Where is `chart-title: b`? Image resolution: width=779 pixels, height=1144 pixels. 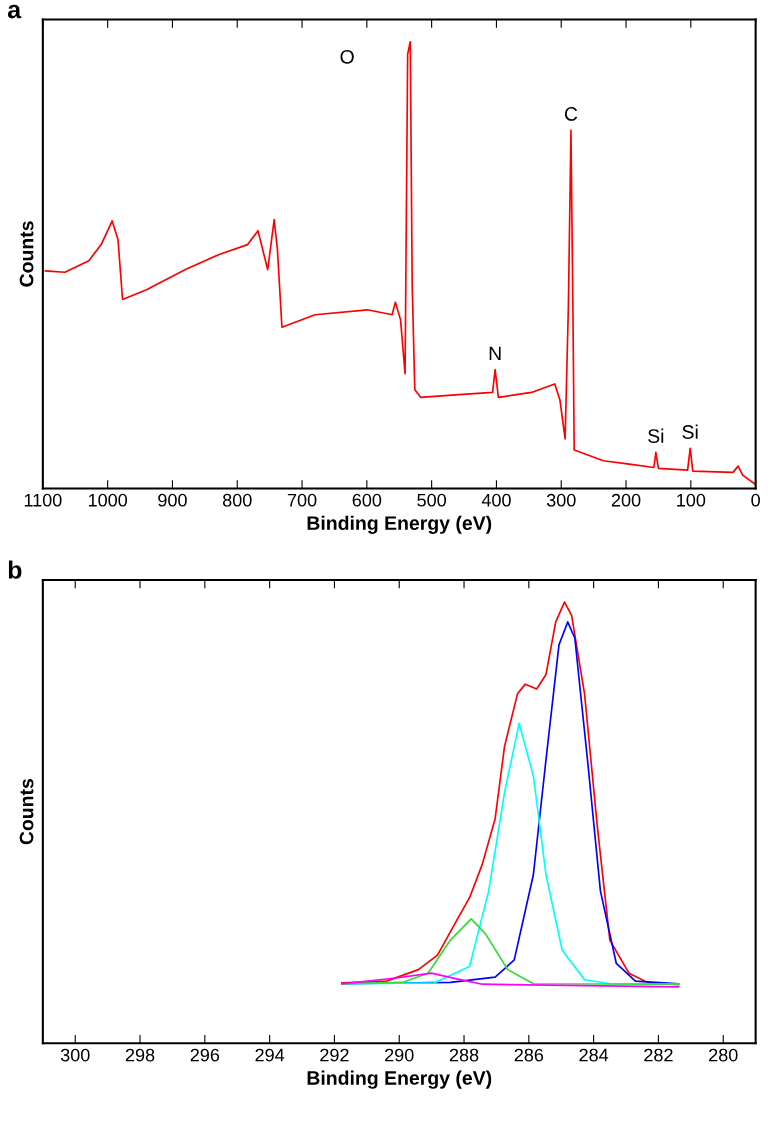 chart-title: b is located at coordinates (15, 569).